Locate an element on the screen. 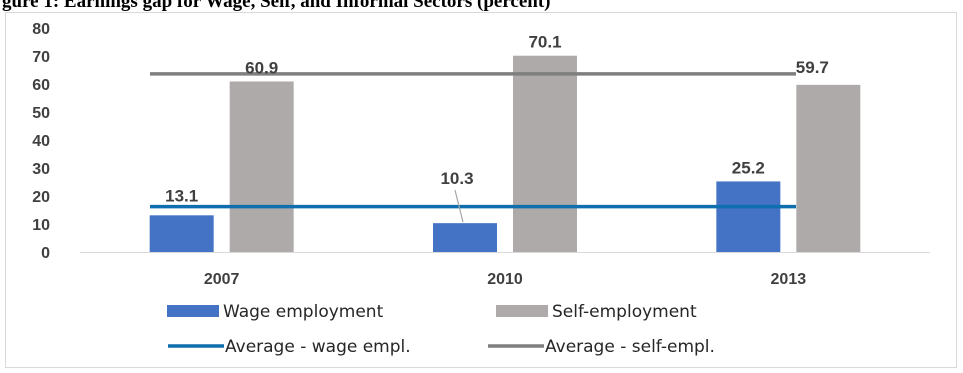  x-tick-label: 2013 is located at coordinates (789, 279).